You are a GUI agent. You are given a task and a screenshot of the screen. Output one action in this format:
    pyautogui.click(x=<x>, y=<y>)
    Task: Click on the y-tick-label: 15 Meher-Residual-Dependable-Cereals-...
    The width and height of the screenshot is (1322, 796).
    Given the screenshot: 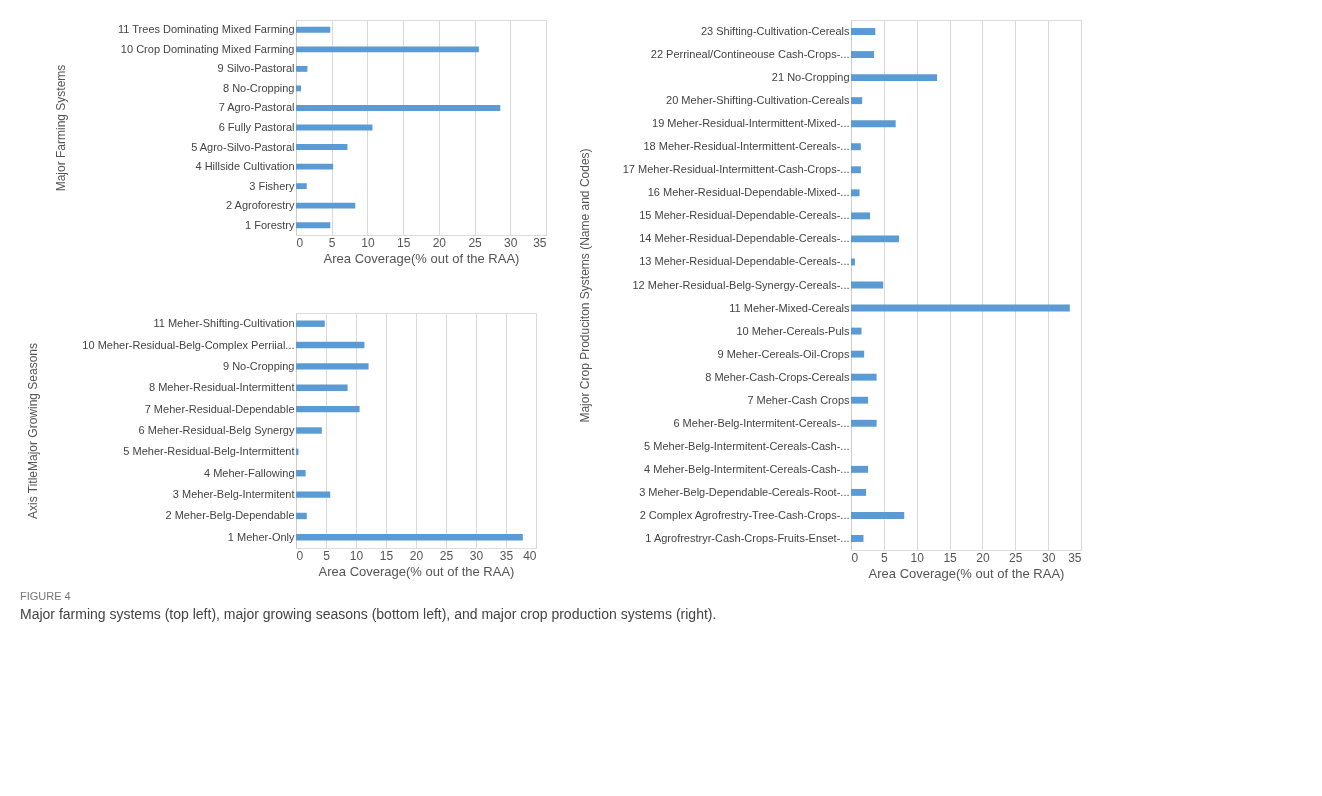 What is the action you would take?
    pyautogui.click(x=744, y=215)
    